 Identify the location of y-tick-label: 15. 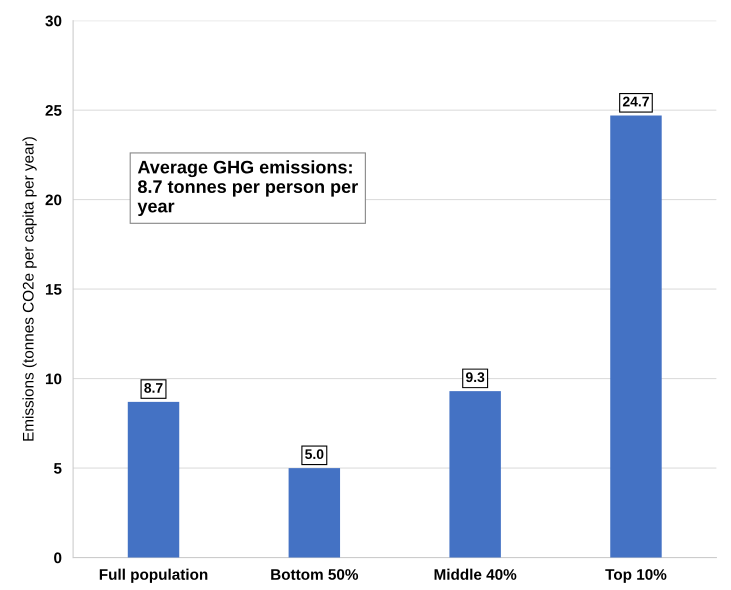
(54, 289).